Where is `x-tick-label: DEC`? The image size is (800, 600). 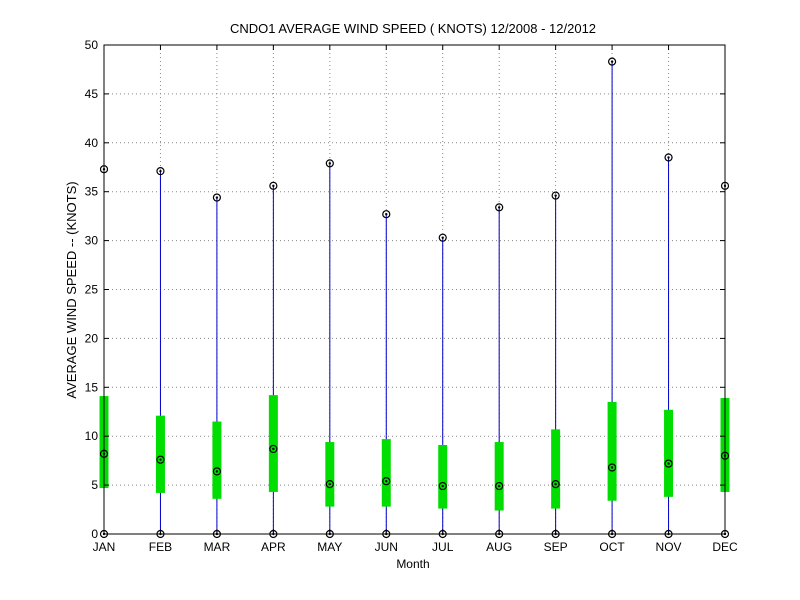
x-tick-label: DEC is located at coordinates (725, 547).